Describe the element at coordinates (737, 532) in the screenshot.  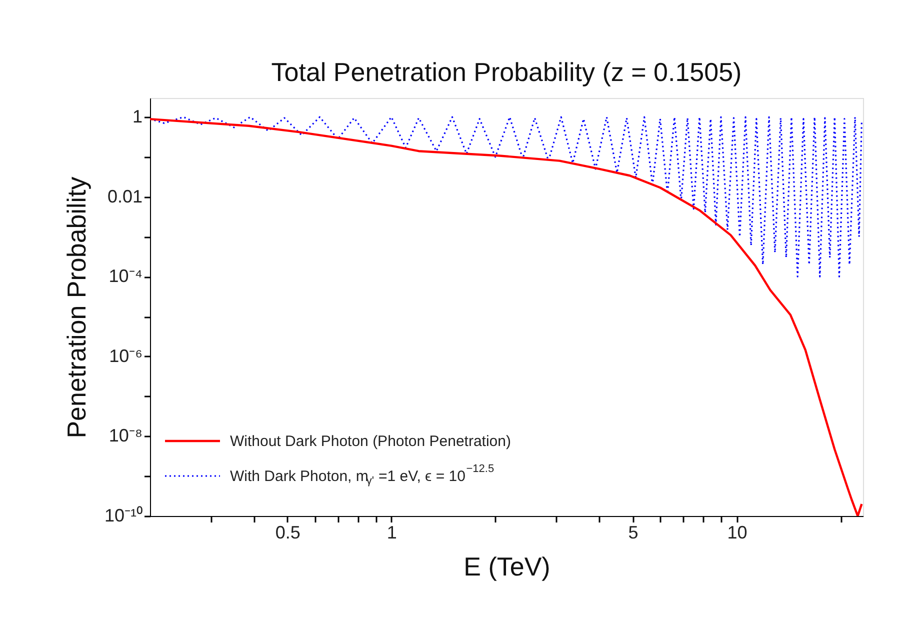
I see `x-tick-label: 10` at that location.